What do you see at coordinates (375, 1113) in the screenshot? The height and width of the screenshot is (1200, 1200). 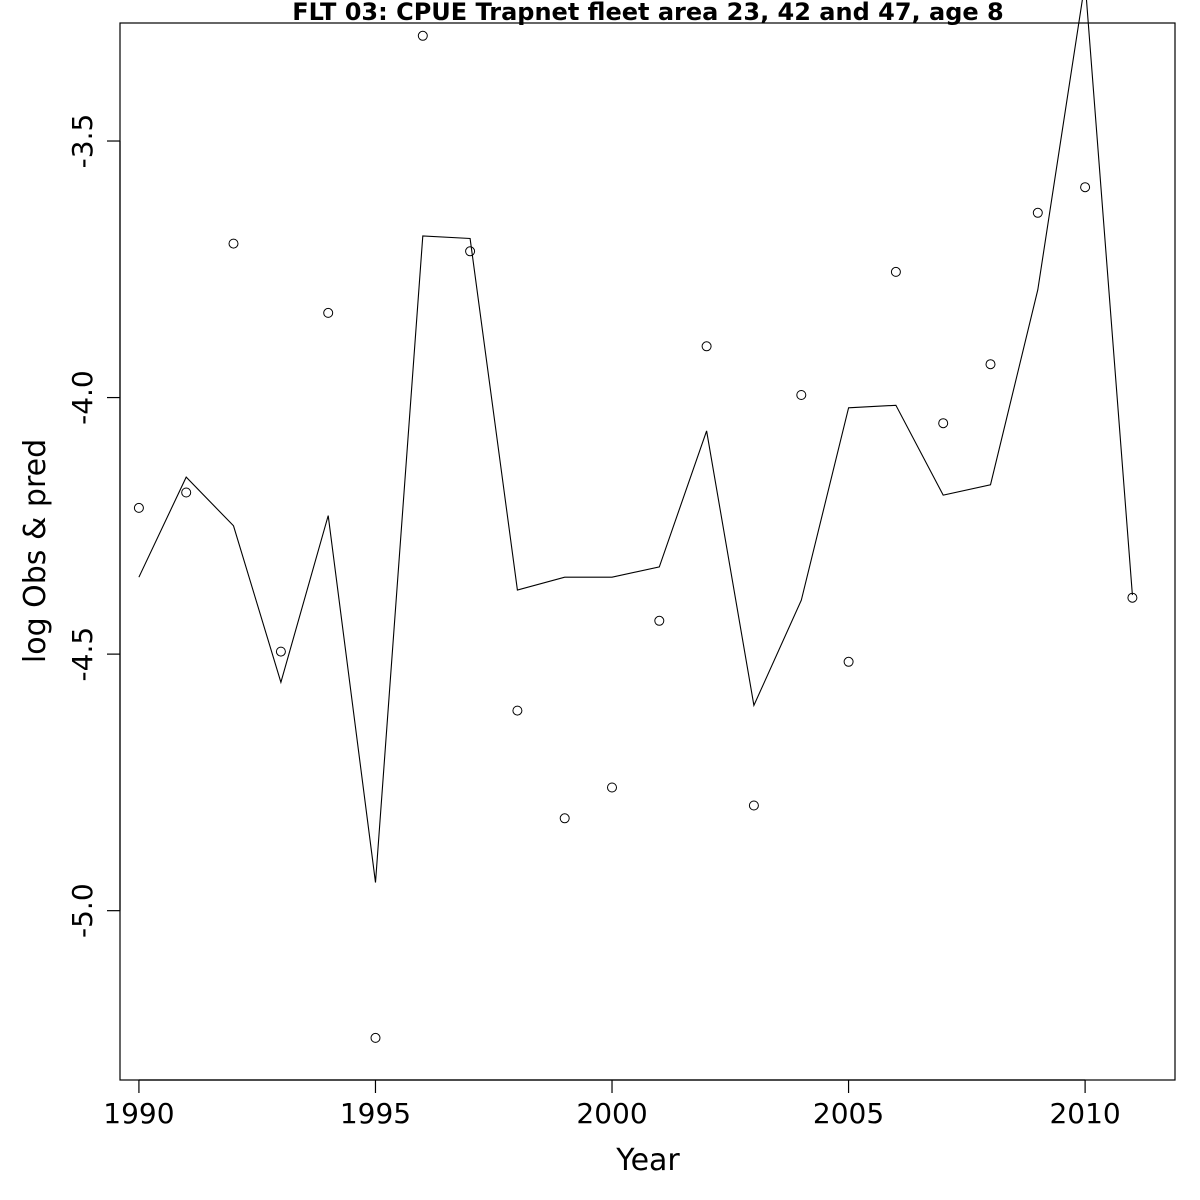 I see `x-tick-label: 1995` at bounding box center [375, 1113].